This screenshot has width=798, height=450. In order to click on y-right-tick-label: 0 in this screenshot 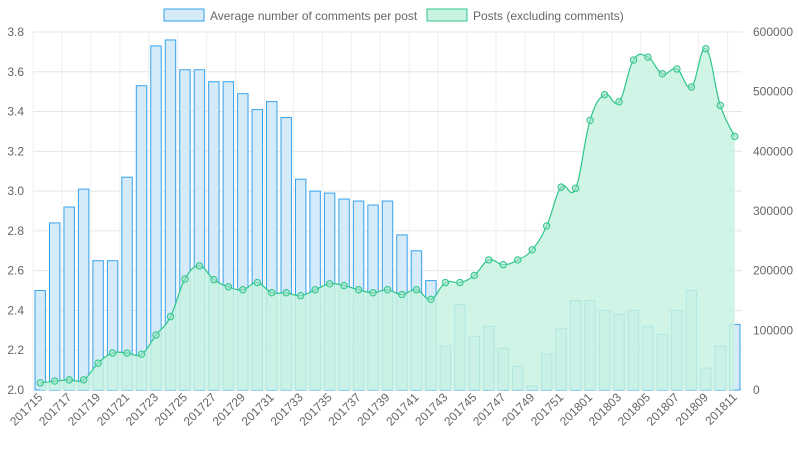, I will do `click(756, 390)`.